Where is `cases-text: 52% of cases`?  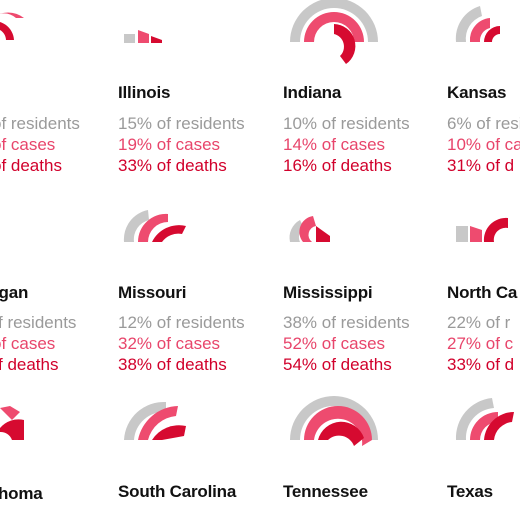 cases-text: 52% of cases is located at coordinates (334, 343).